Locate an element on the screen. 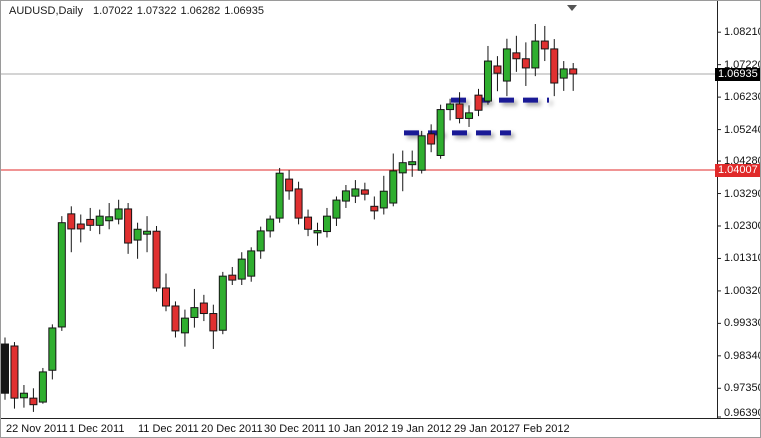 The height and width of the screenshot is (438, 761). close-value: 1.06935 is located at coordinates (244, 11).